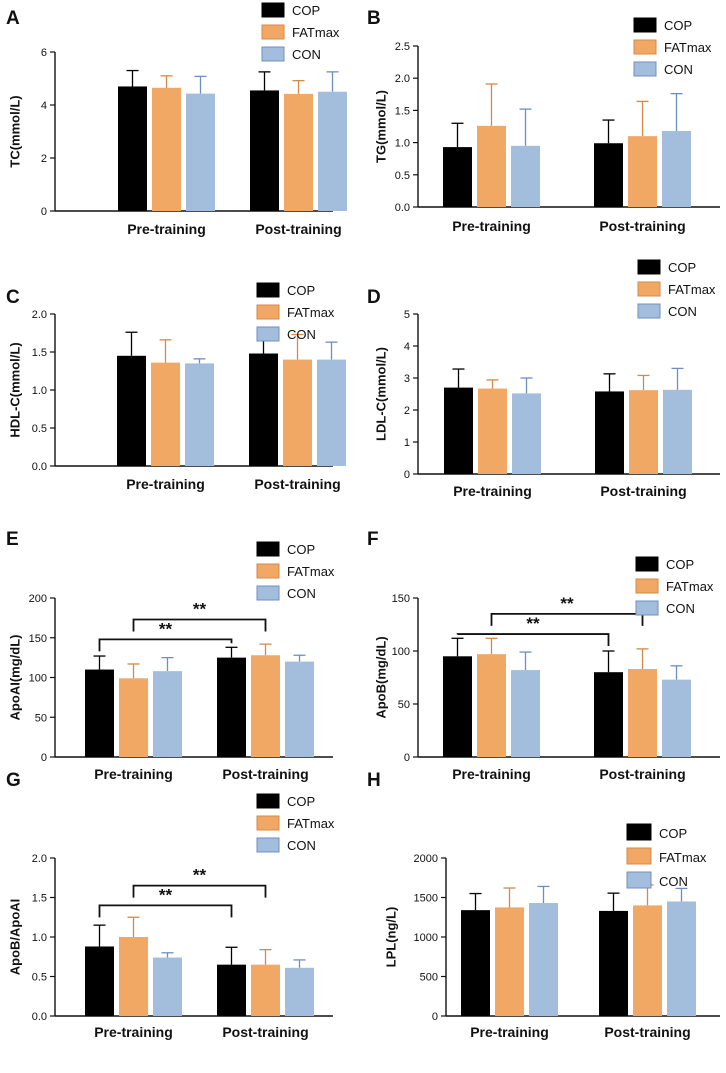  What do you see at coordinates (407, 315) in the screenshot?
I see `y-tick-label: 5` at bounding box center [407, 315].